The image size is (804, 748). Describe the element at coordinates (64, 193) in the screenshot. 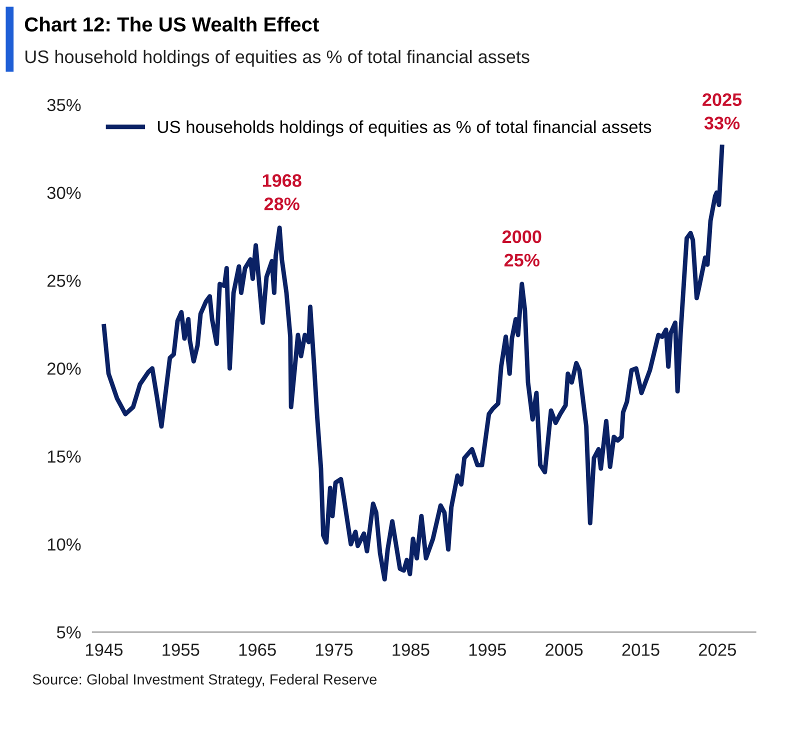

I see `y-tick-label: 30%` at that location.